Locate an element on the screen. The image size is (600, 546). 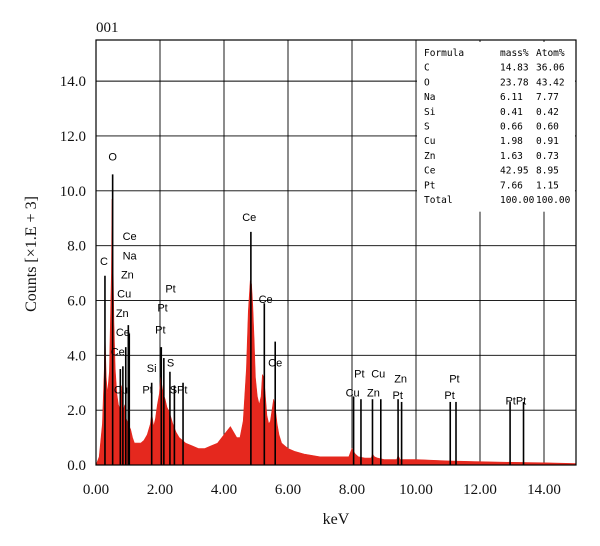
x-axis-title: keV is located at coordinates (336, 519).